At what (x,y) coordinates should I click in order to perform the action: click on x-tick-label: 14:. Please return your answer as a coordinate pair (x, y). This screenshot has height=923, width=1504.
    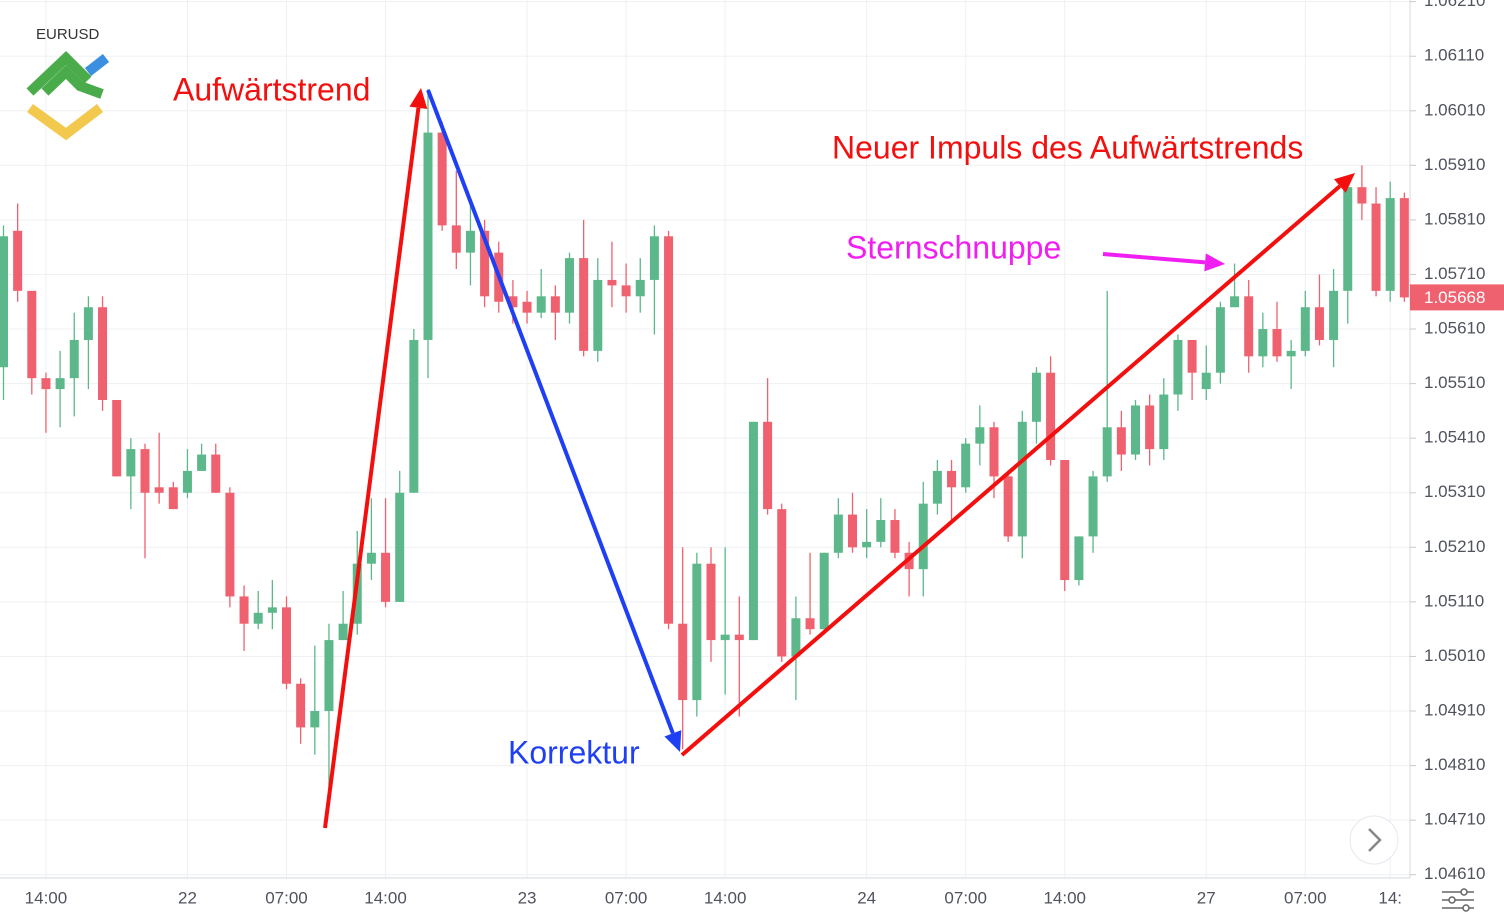
    Looking at the image, I should click on (1390, 897).